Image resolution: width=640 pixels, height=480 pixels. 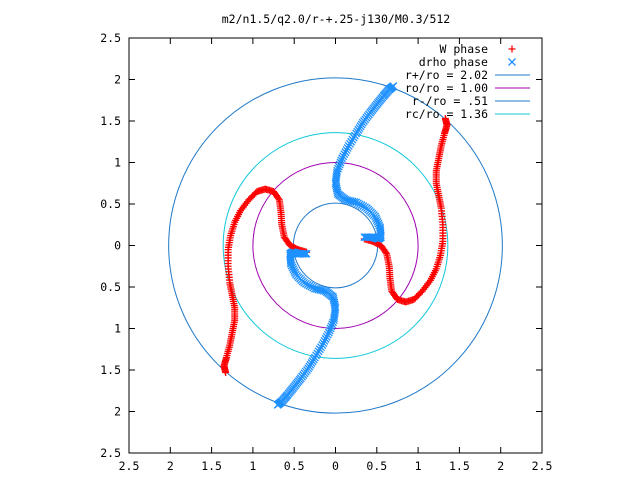 What do you see at coordinates (170, 466) in the screenshot?
I see `x-tick-label-1: 2` at bounding box center [170, 466].